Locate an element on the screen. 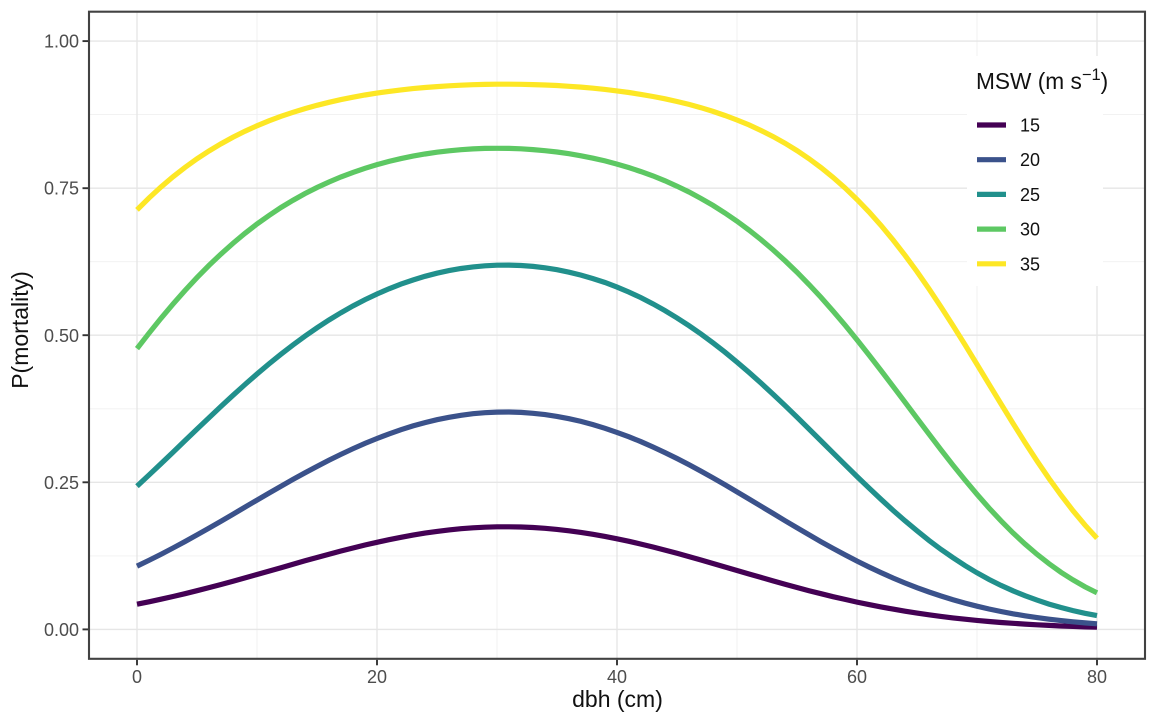 The width and height of the screenshot is (1157, 728). svg-text: 25 is located at coordinates (1030, 195).